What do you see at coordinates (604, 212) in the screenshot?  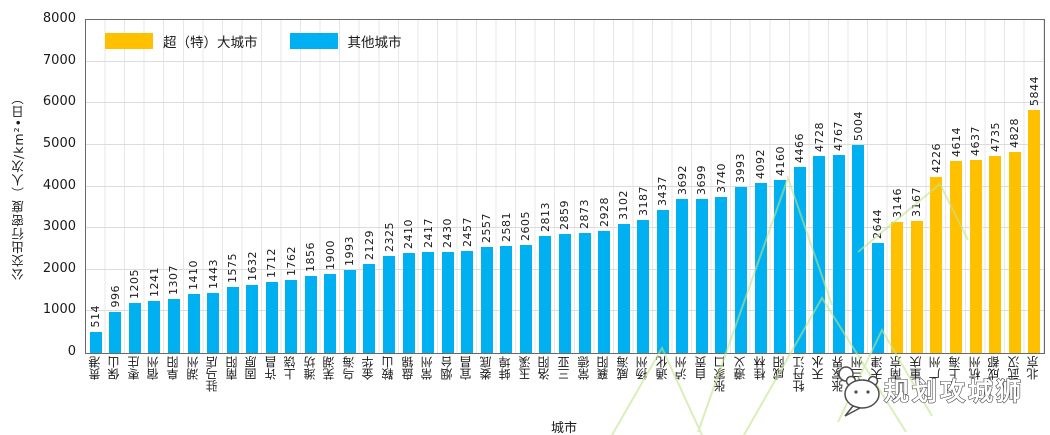 I see `bar-value-label: 2928` at bounding box center [604, 212].